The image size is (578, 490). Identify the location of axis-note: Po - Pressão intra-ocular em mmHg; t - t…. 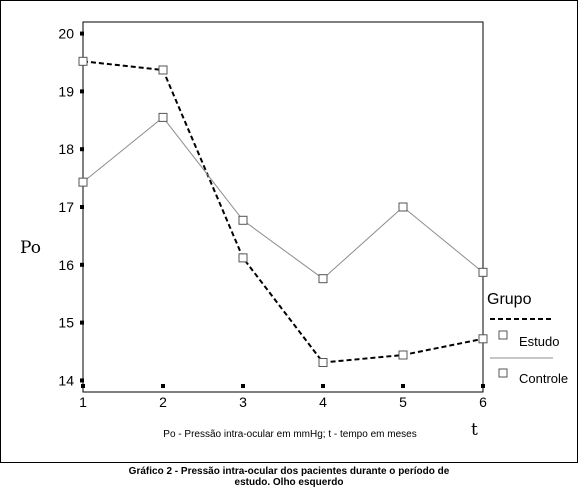
(289, 434).